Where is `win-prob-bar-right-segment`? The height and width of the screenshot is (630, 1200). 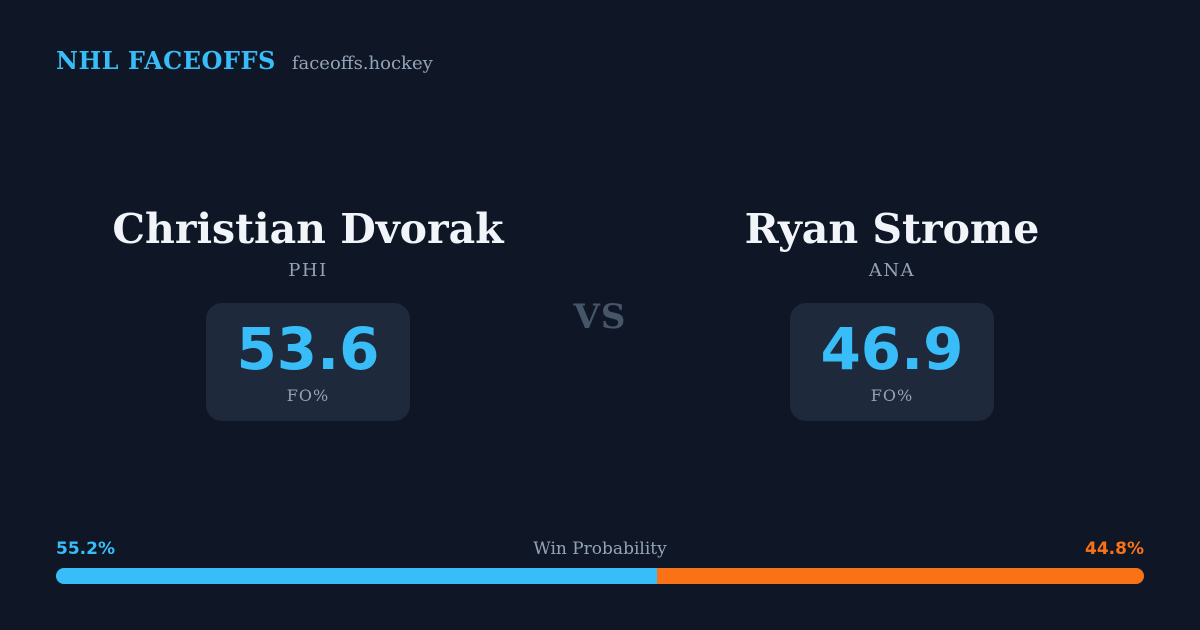
win-prob-bar-right-segment is located at coordinates (900, 576).